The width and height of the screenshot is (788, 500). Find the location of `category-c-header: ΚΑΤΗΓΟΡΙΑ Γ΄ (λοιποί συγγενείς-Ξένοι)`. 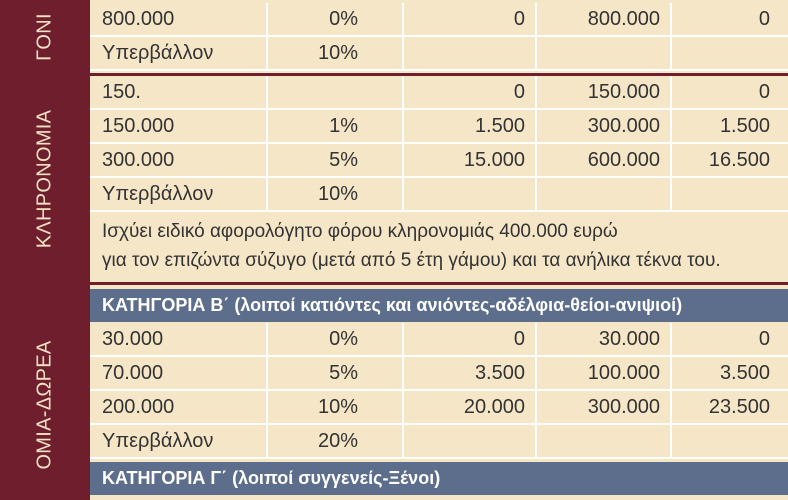

category-c-header: ΚΑΤΗΓΟΡΙΑ Γ΄ (λοιποί συγγενείς-Ξένοι) is located at coordinates (439, 478).